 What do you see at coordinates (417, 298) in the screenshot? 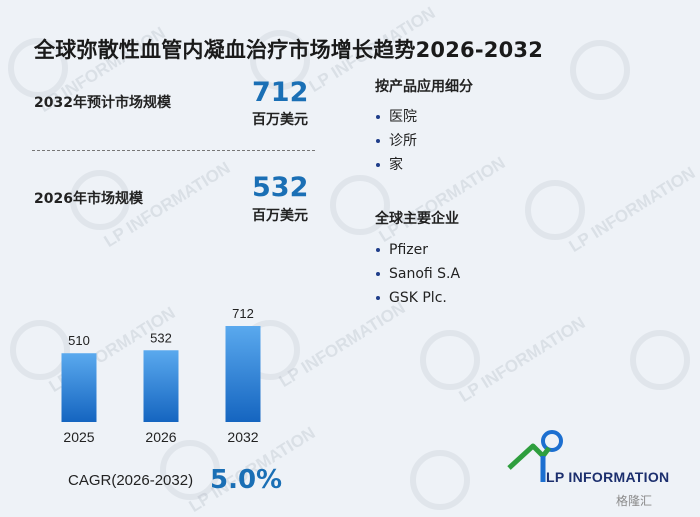
I see `list-item: GSK Plc.` at bounding box center [417, 298].